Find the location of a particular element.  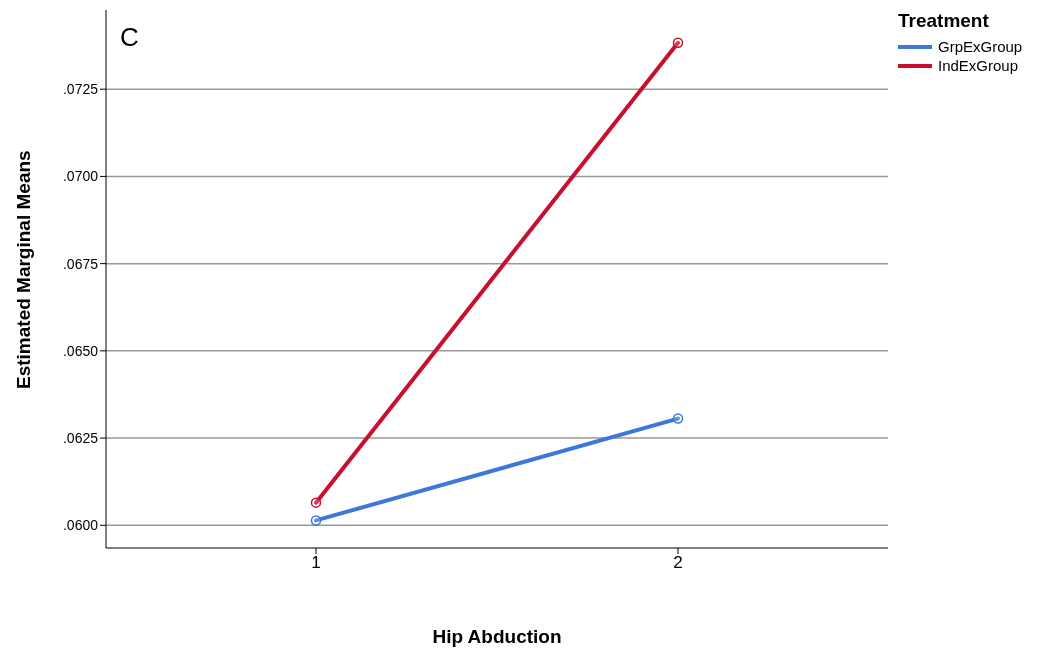

x-axis-title: Hip Abduction is located at coordinates (497, 636).